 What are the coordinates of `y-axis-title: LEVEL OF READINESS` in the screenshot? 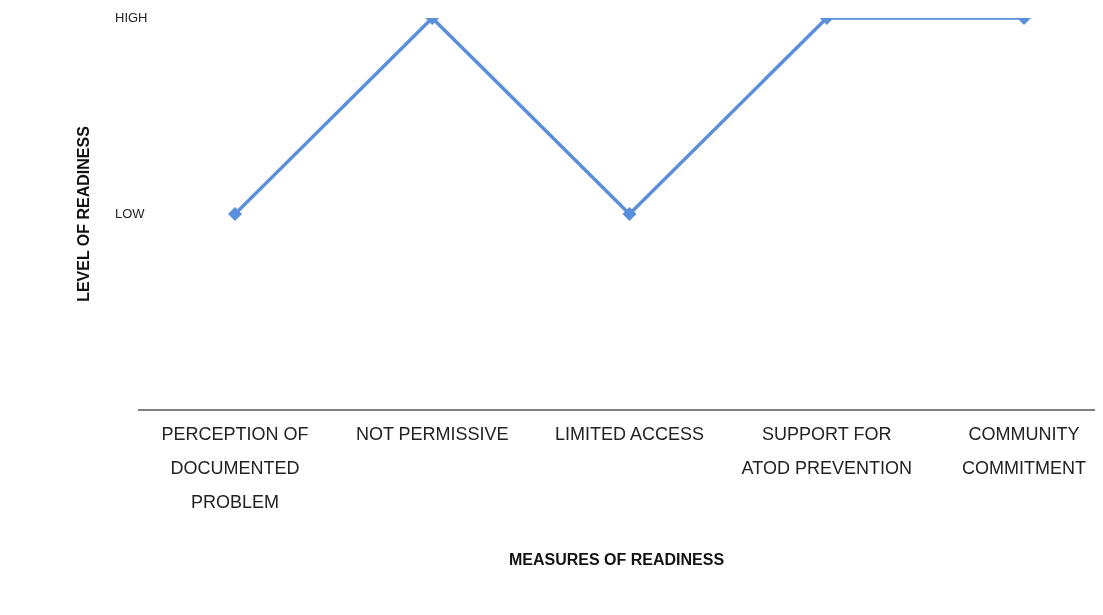 It's located at (83, 213).